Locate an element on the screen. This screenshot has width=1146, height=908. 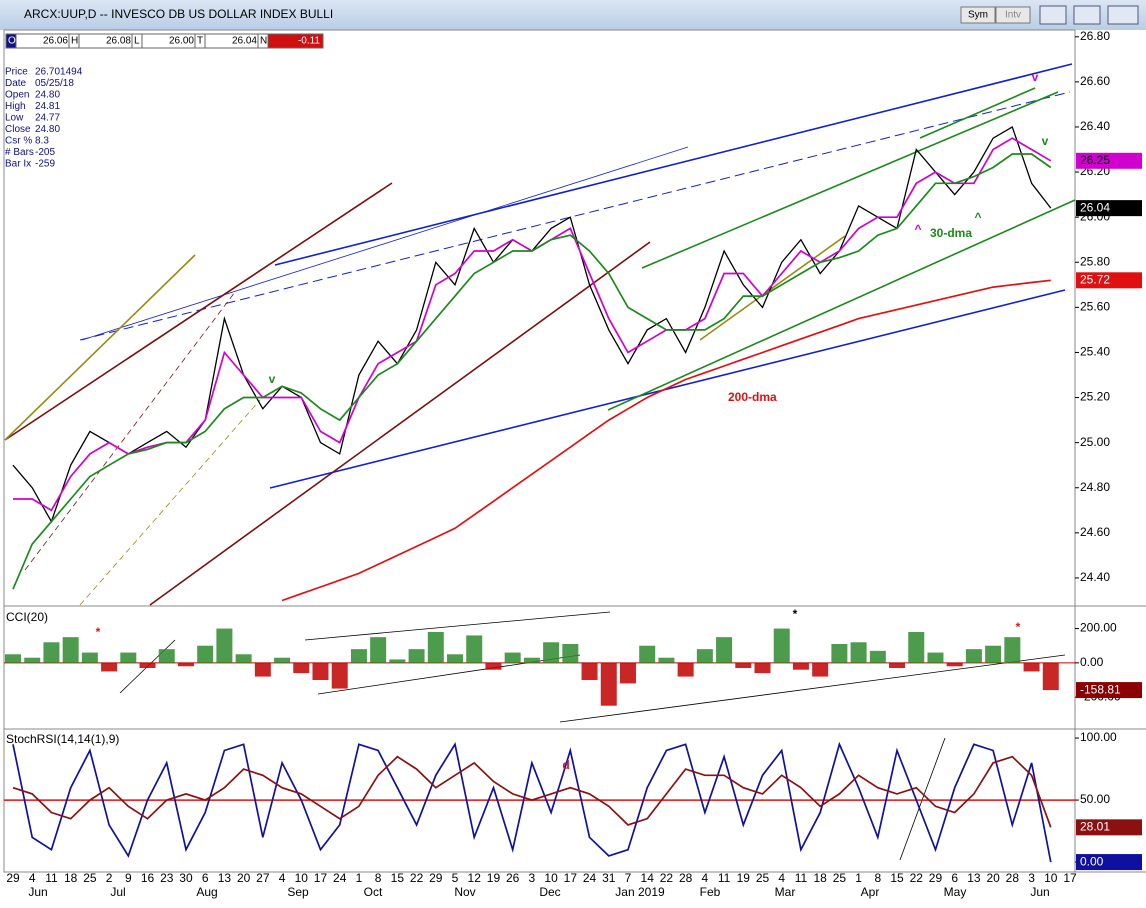
intv-label: Intv is located at coordinates (1013, 15).